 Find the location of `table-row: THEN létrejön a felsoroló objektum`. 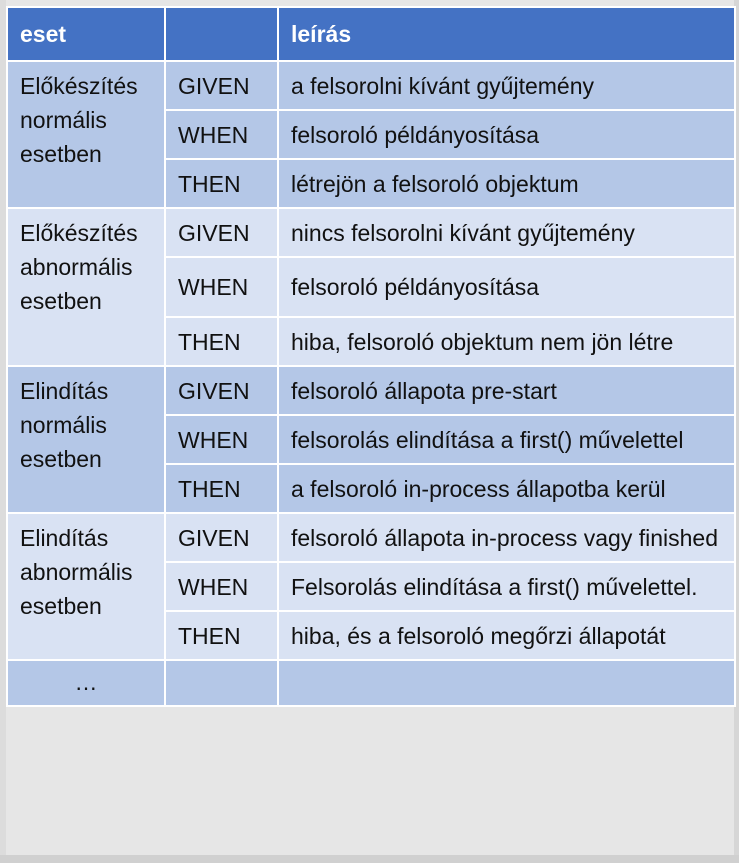

table-row: THEN létrejön a felsoroló objektum is located at coordinates (371, 183).